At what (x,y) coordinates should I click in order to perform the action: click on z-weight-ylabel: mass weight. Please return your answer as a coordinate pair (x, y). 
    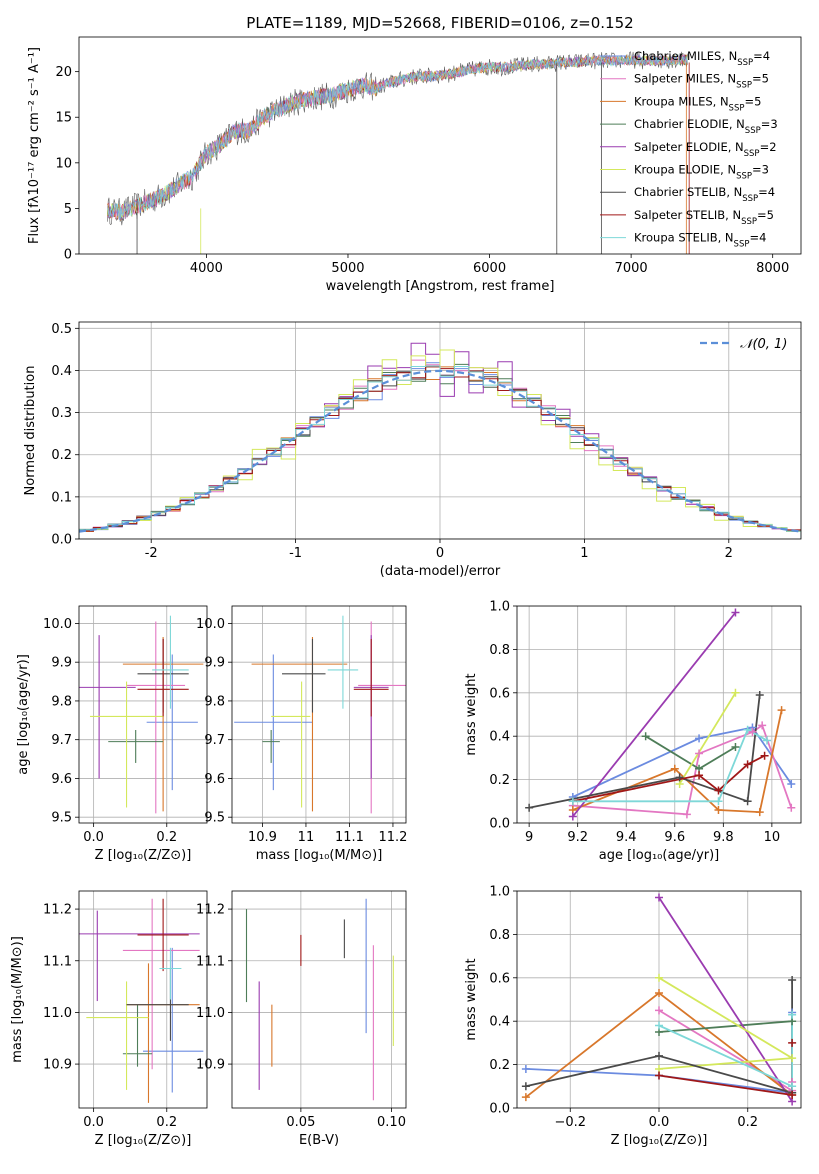
    Looking at the image, I should click on (471, 999).